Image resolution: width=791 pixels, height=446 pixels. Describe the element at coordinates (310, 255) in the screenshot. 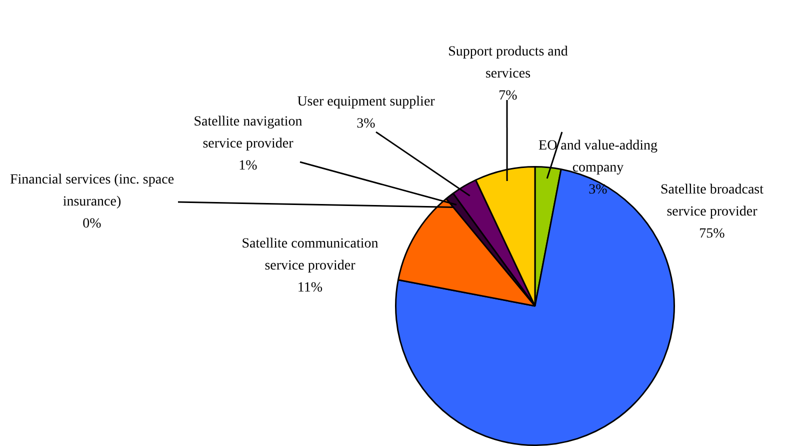

I see `slice-label: Satellite communication service provider` at that location.